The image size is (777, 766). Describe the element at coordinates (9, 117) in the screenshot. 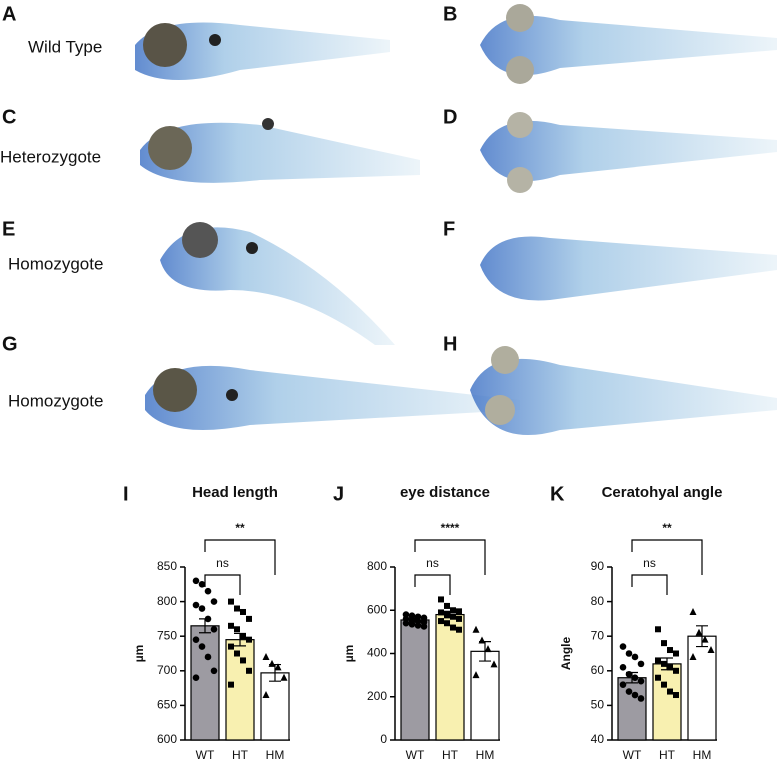

I see `panel-letter: C` at that location.